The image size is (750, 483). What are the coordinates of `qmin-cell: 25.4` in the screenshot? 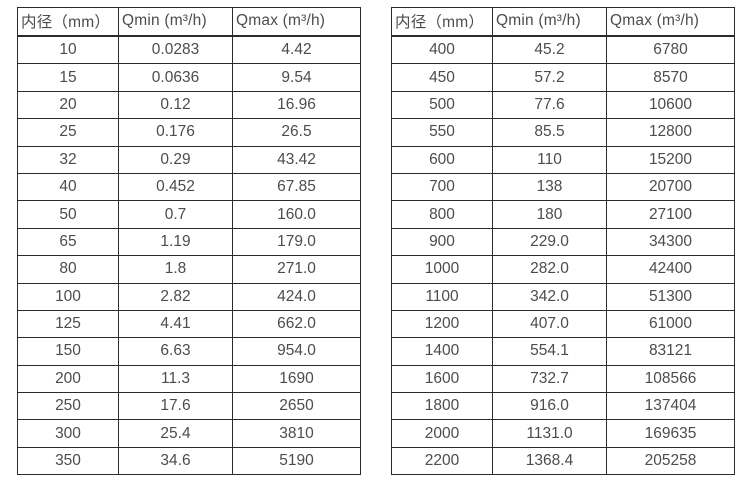 It's located at (175, 433).